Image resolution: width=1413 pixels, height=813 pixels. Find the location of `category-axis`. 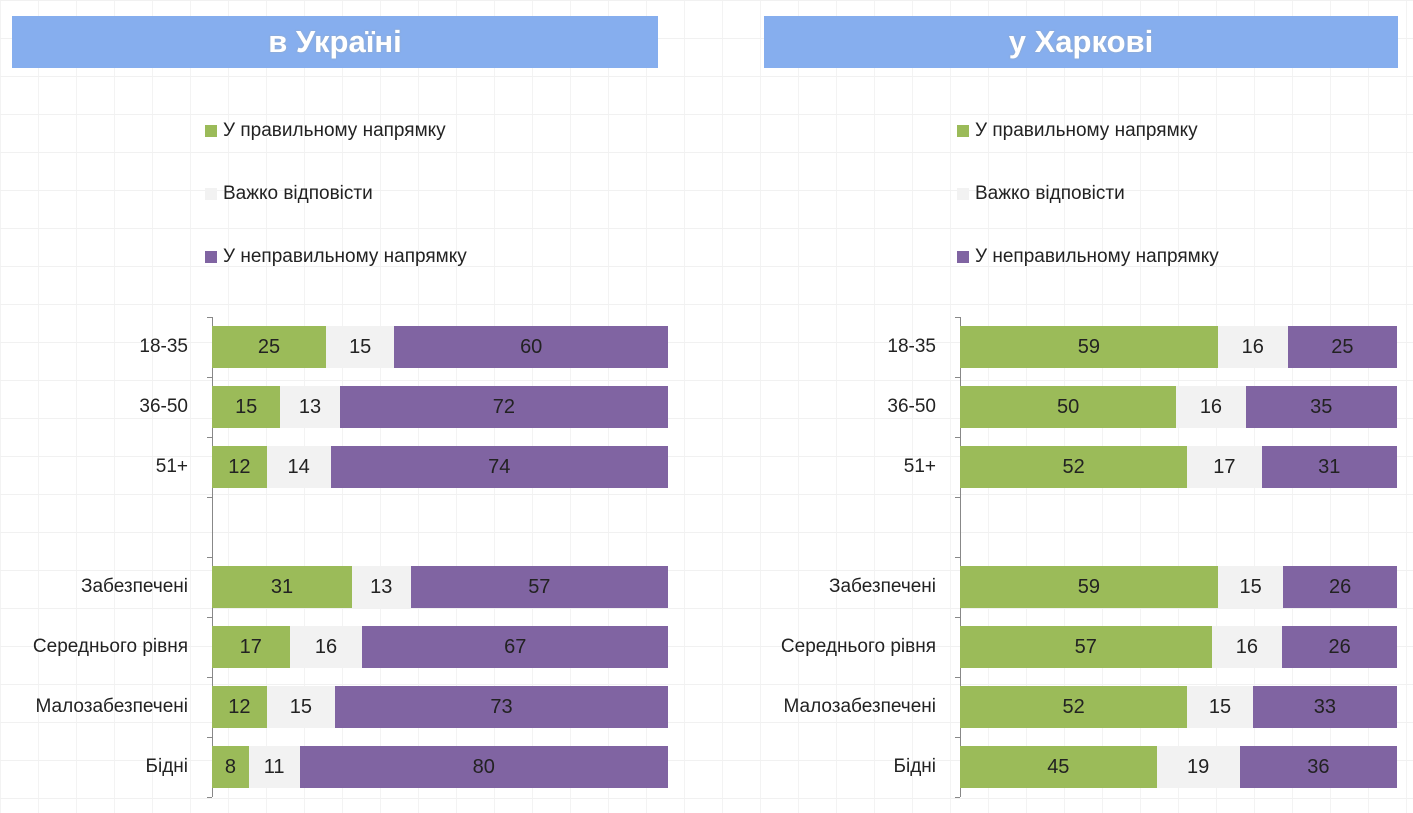

category-axis is located at coordinates (960, 557).